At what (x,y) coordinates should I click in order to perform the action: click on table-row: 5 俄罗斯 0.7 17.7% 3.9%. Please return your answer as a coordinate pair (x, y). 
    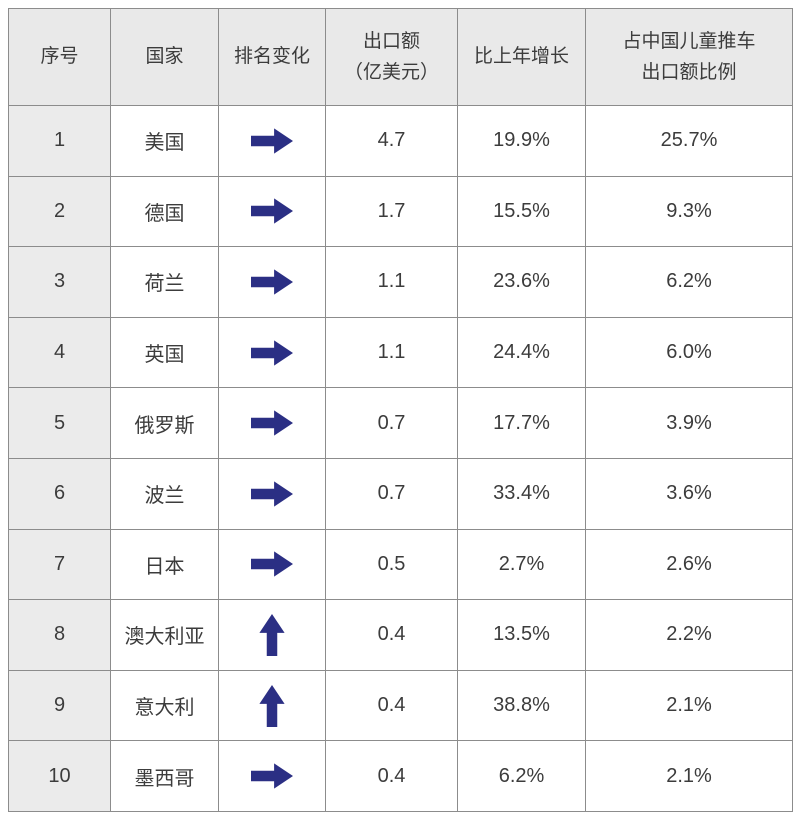
    Looking at the image, I should click on (400, 423).